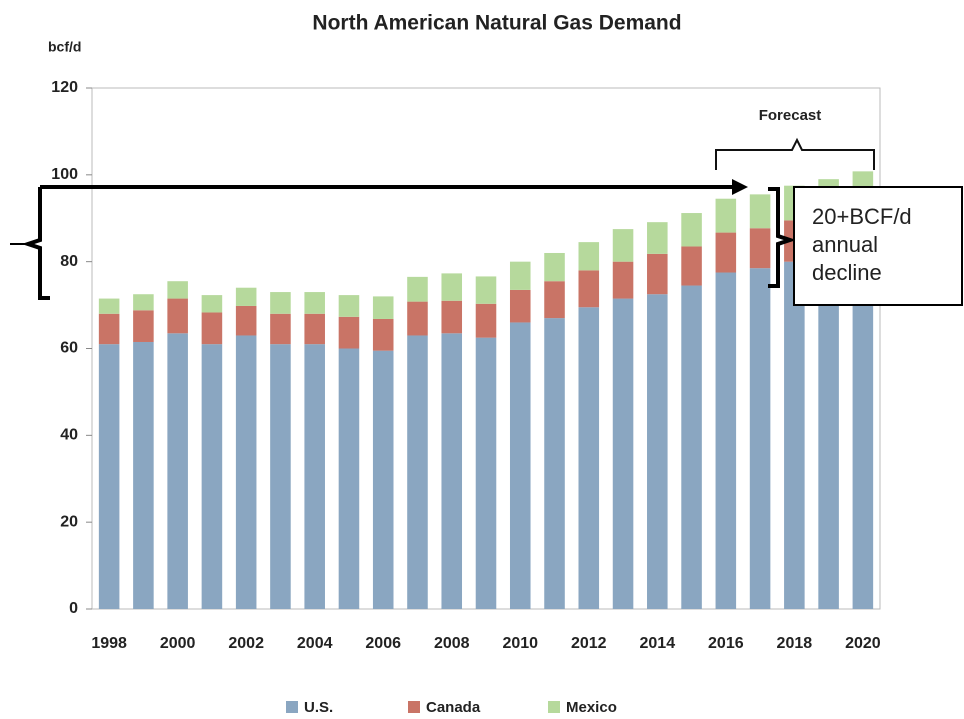  What do you see at coordinates (64, 174) in the screenshot?
I see `y-tick-label: 100` at bounding box center [64, 174].